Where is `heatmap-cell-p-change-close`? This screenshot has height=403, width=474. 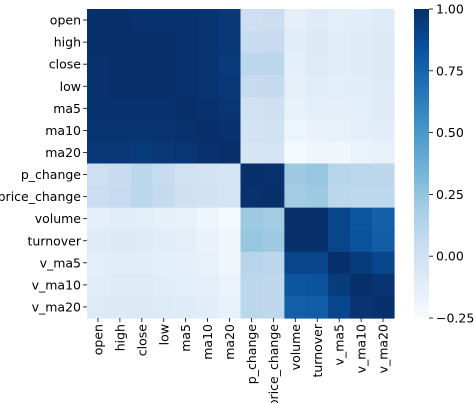 heatmap-cell-p-change-close is located at coordinates (142, 175).